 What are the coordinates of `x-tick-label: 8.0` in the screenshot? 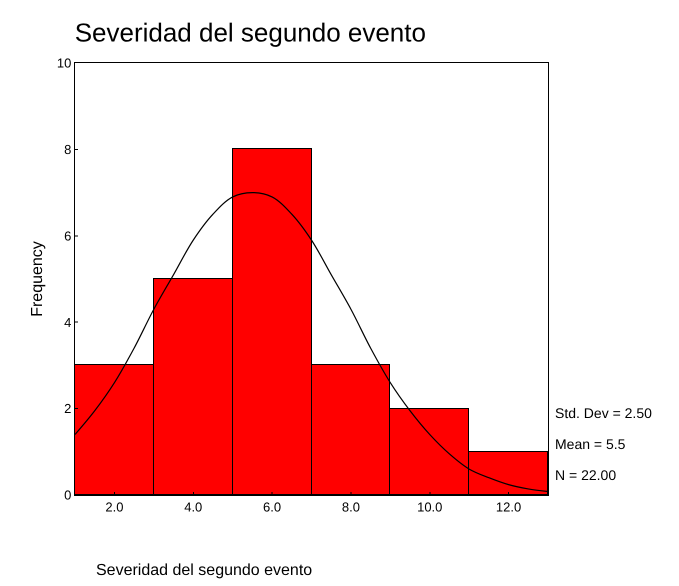 It's located at (351, 507).